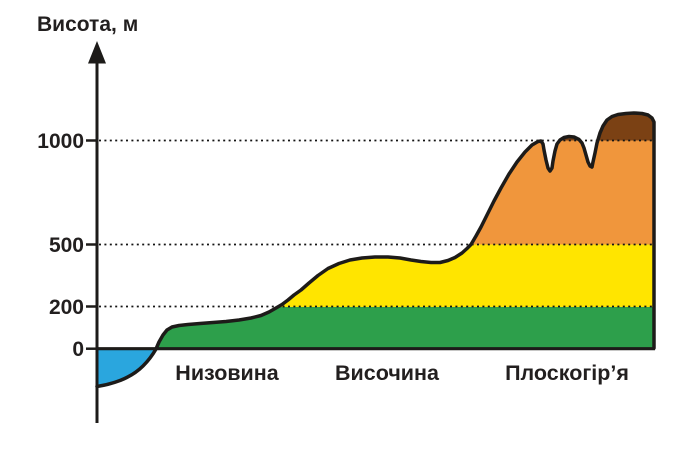  Describe the element at coordinates (126, 368) in the screenshot. I see `water-region` at that location.